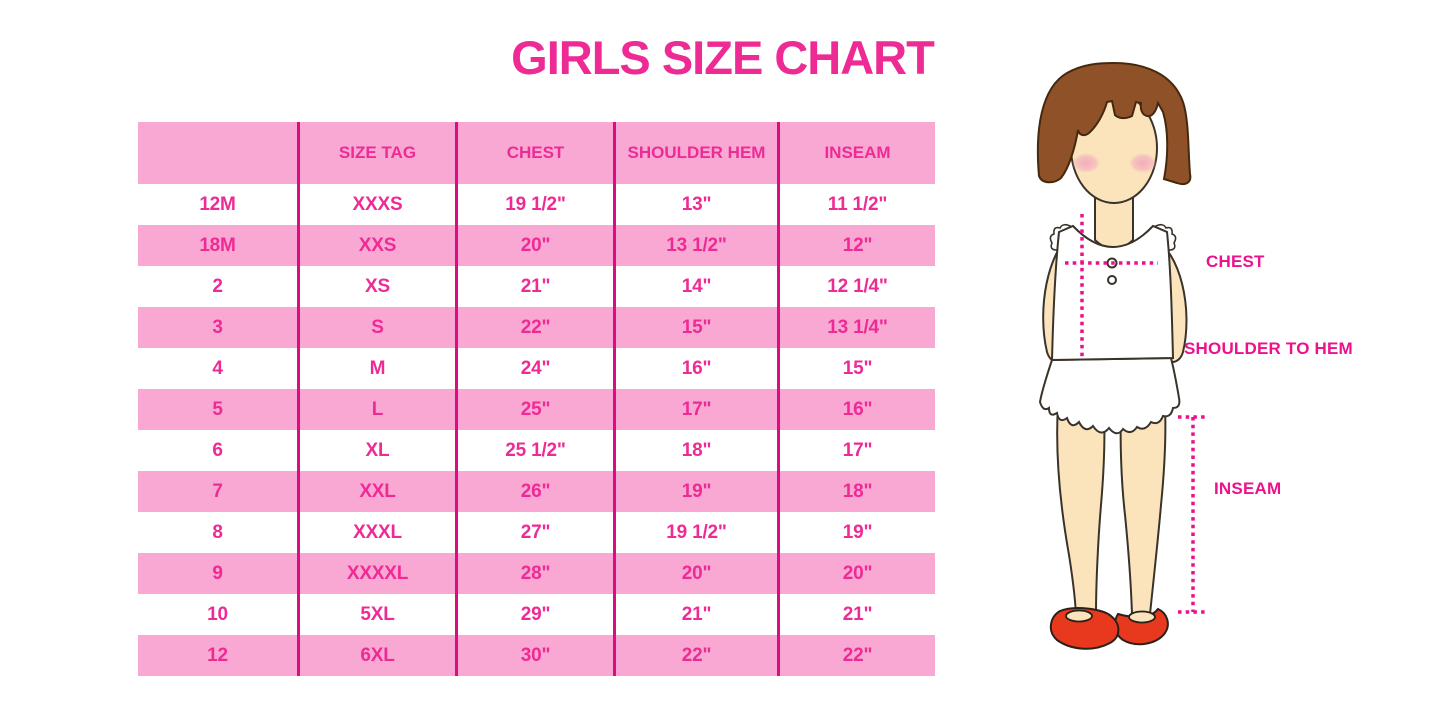  I want to click on table-cell: 9, so click(217, 573).